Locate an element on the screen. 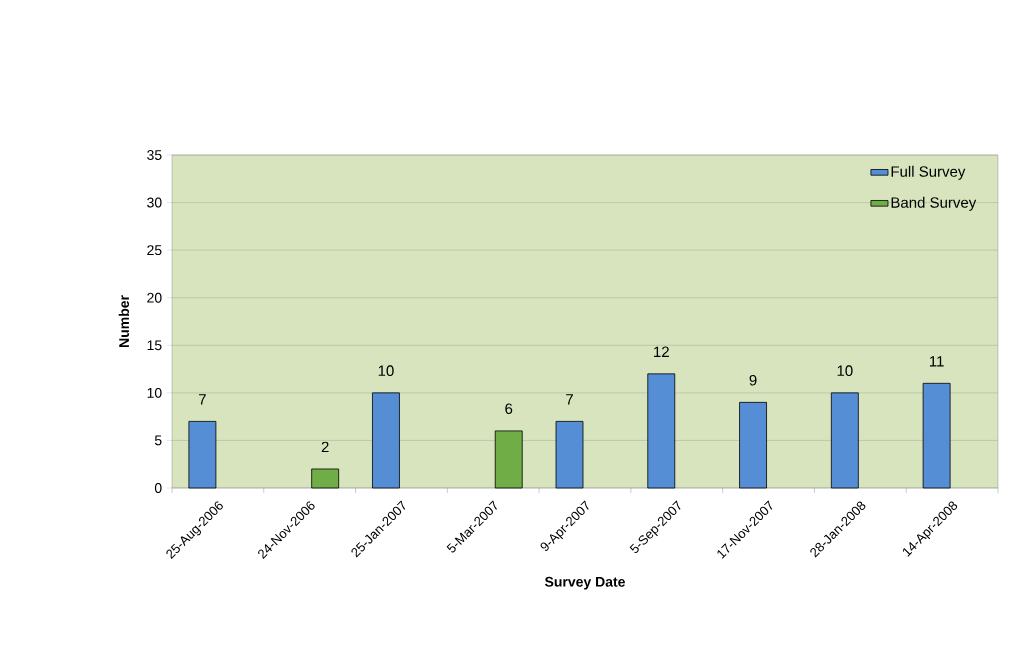 This screenshot has height=657, width=1026. y-tick-label: 20 is located at coordinates (154, 297).